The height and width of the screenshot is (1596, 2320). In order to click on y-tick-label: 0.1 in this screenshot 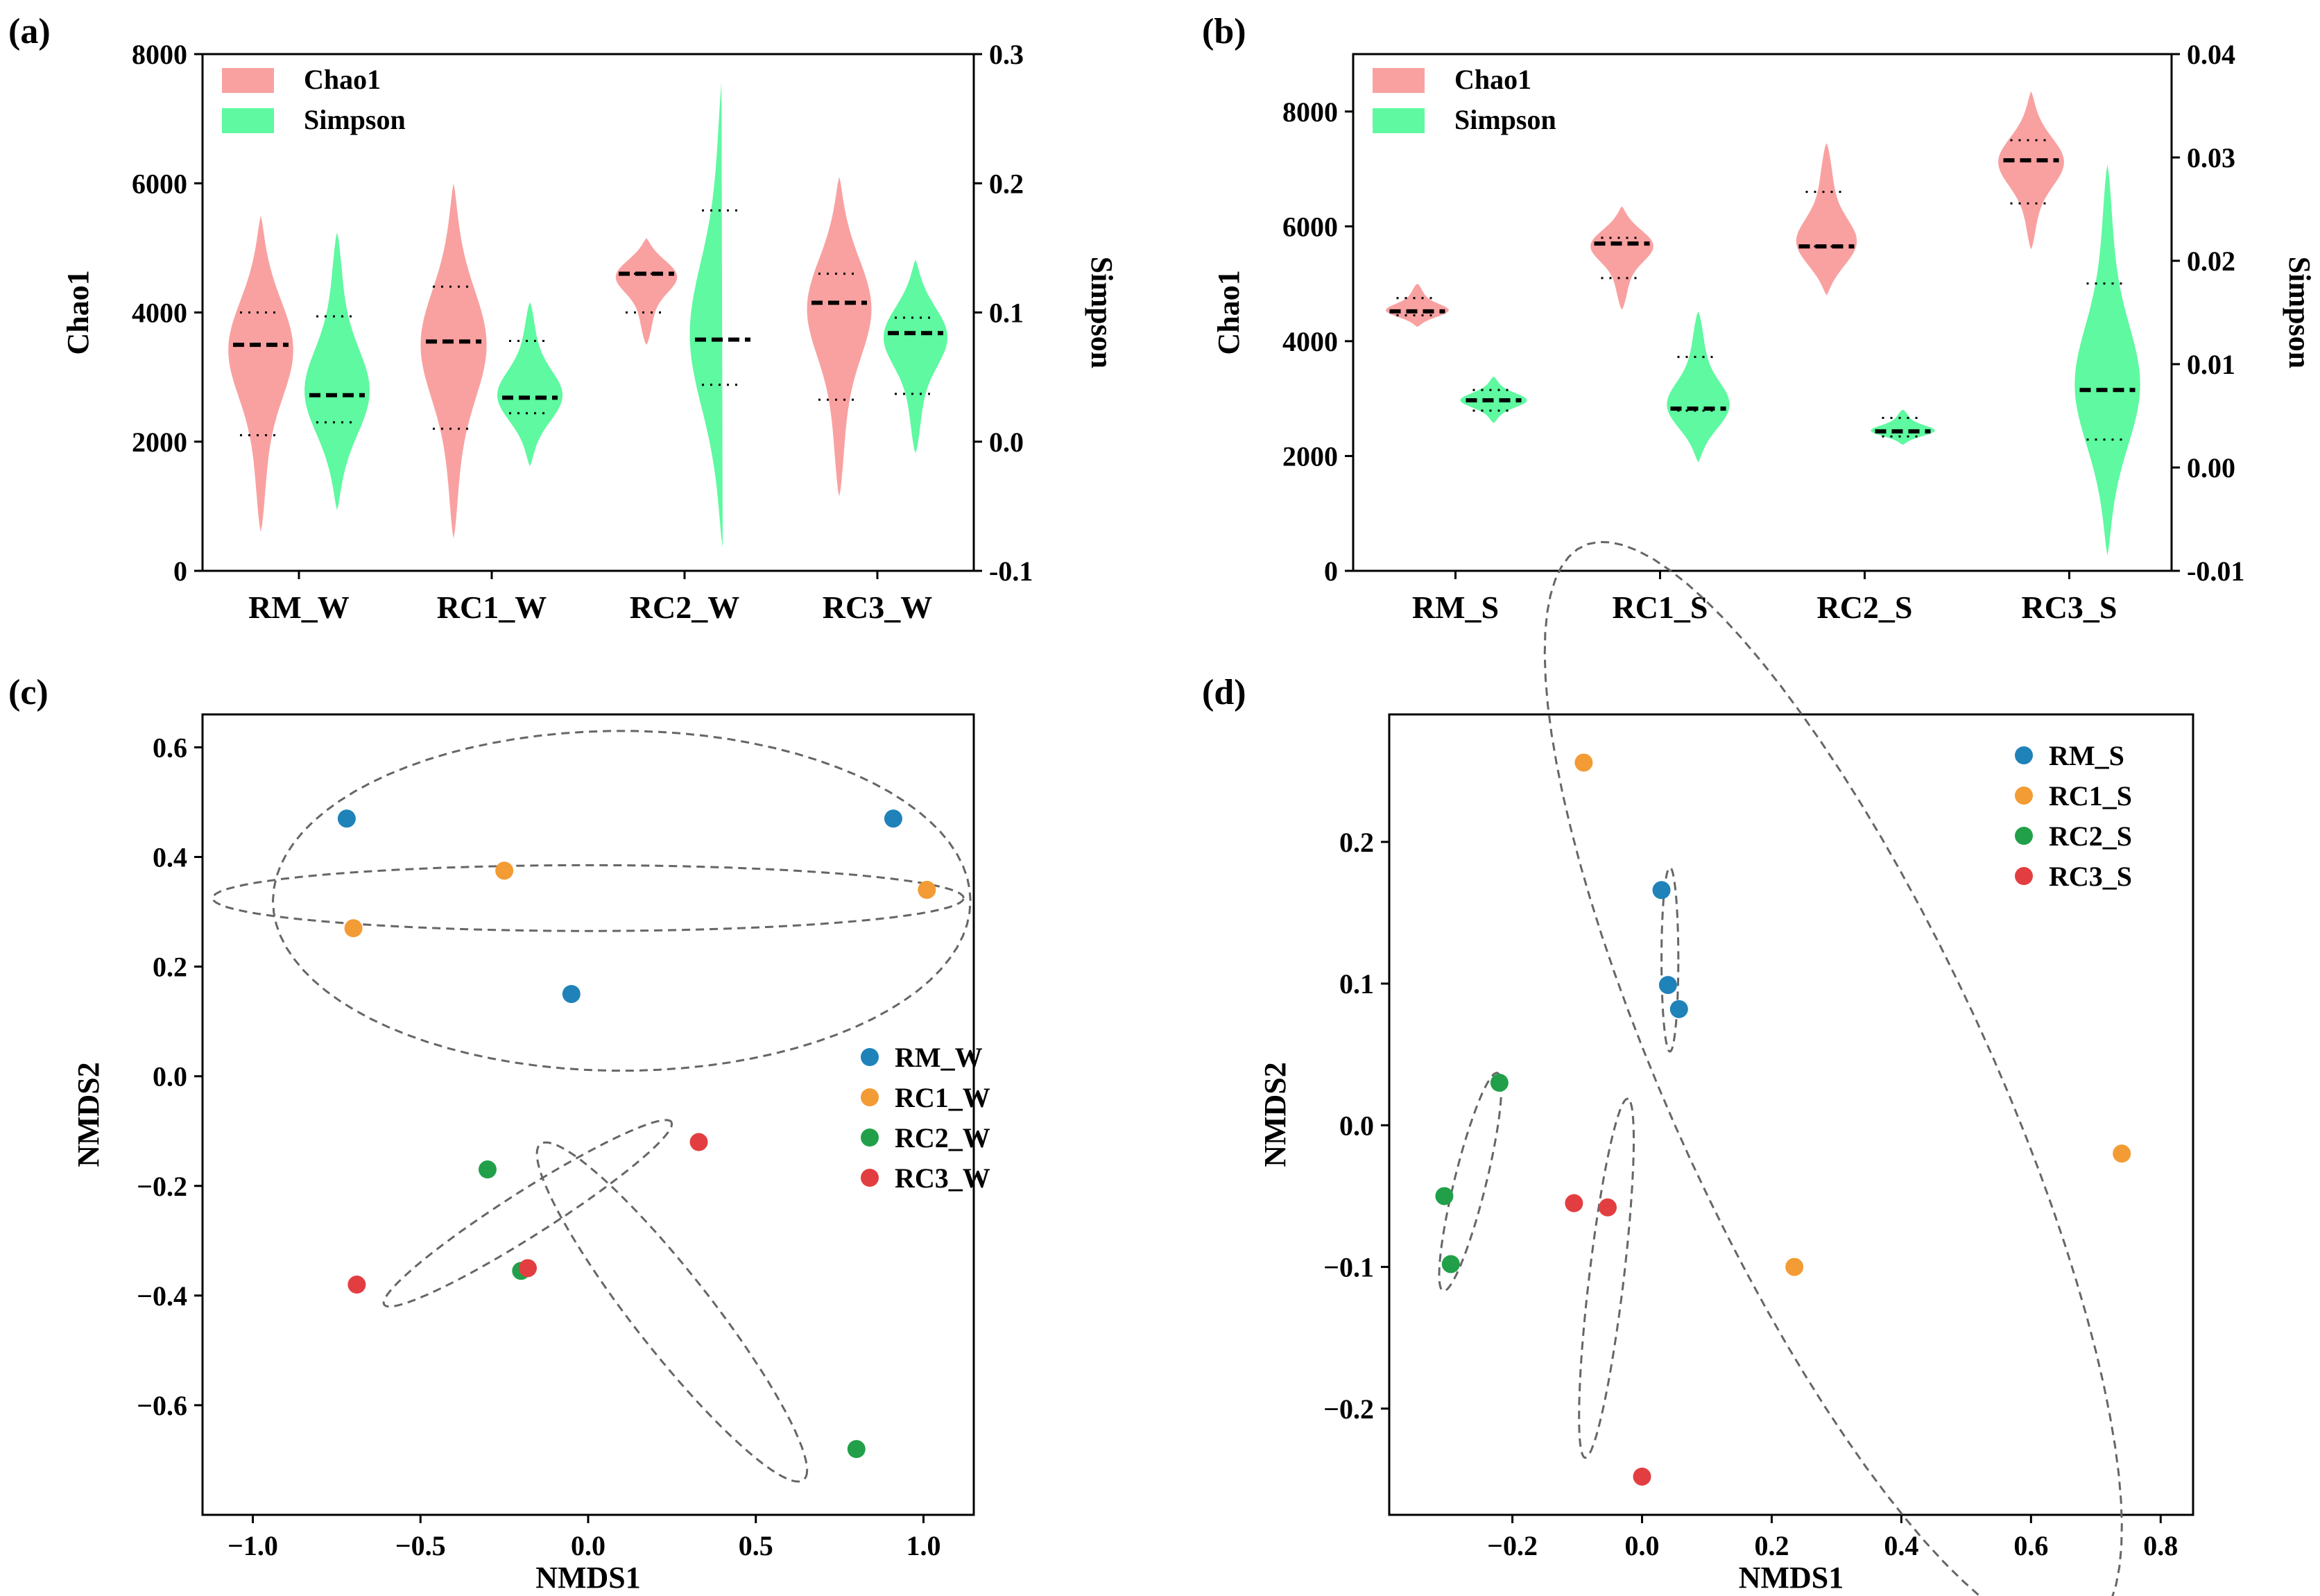, I will do `click(1357, 983)`.